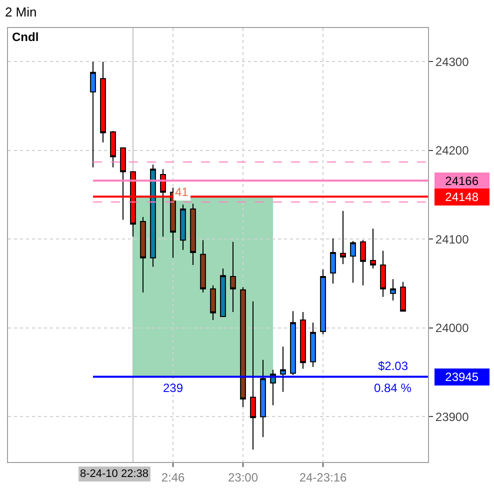 The width and height of the screenshot is (494, 491). I want to click on annotation: 239, so click(173, 388).